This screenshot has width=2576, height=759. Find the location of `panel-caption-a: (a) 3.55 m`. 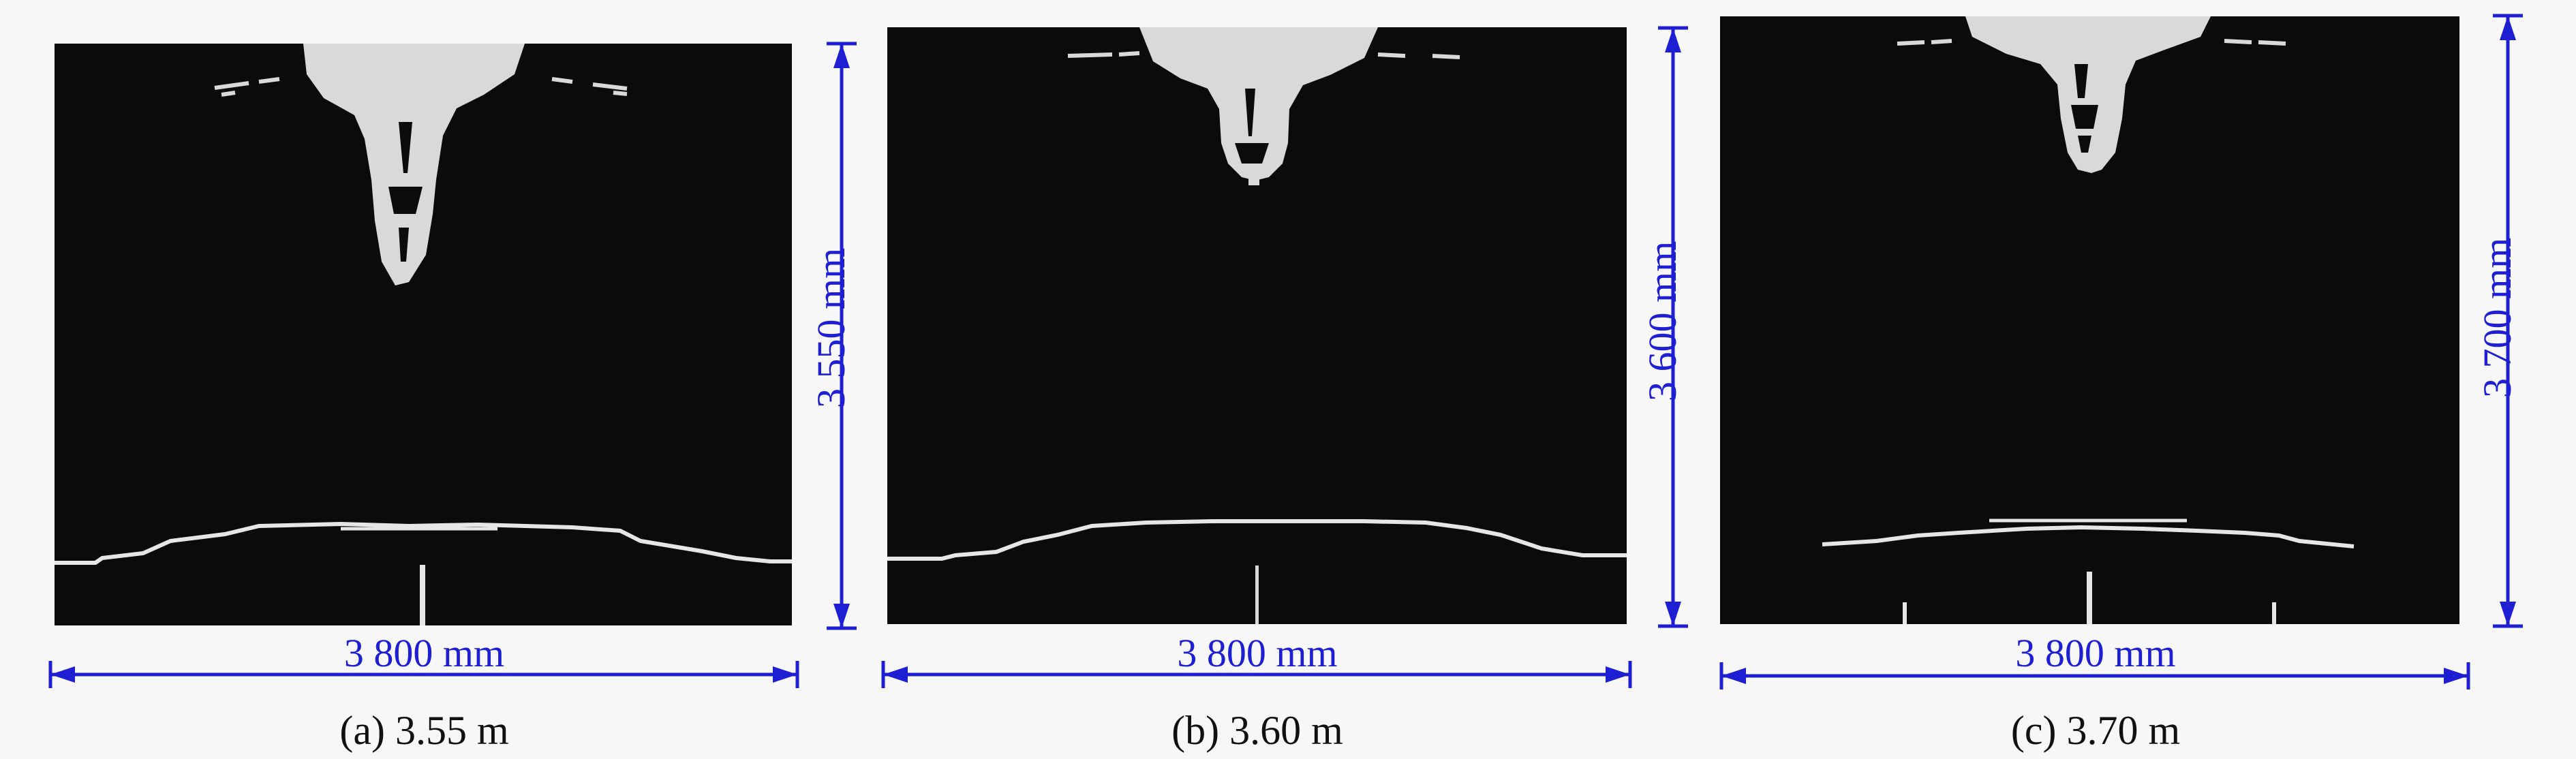

panel-caption-a: (a) 3.55 m is located at coordinates (424, 730).